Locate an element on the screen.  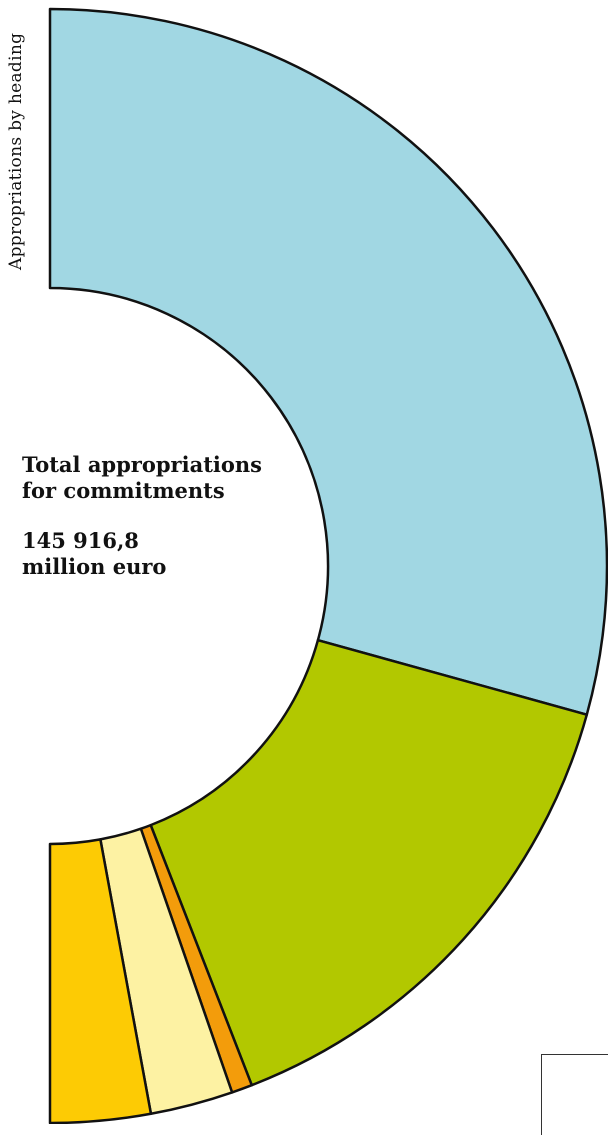
frame-corner-decoration is located at coordinates (574, 1094).